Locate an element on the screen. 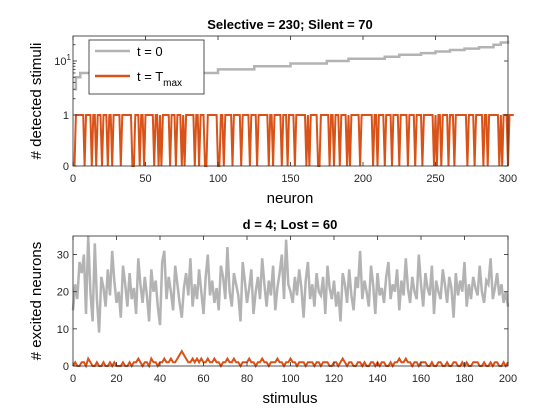 The image size is (560, 420). bottom-ytick-label: 20 is located at coordinates (63, 293).